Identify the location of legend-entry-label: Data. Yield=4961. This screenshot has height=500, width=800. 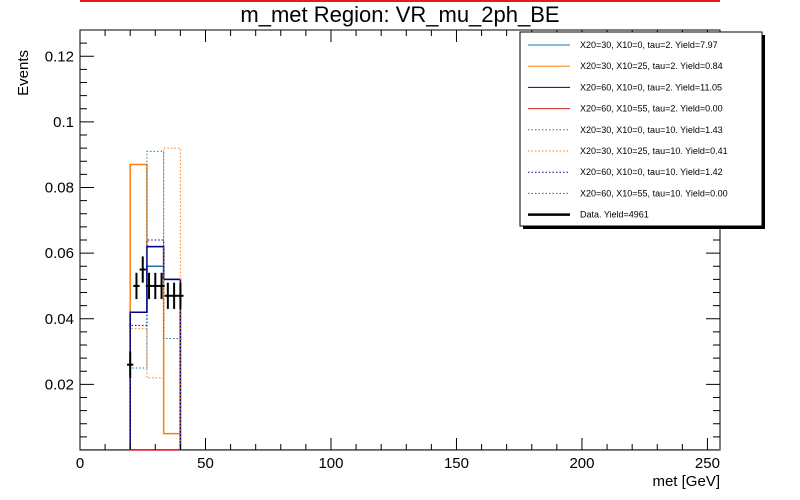
(614, 215).